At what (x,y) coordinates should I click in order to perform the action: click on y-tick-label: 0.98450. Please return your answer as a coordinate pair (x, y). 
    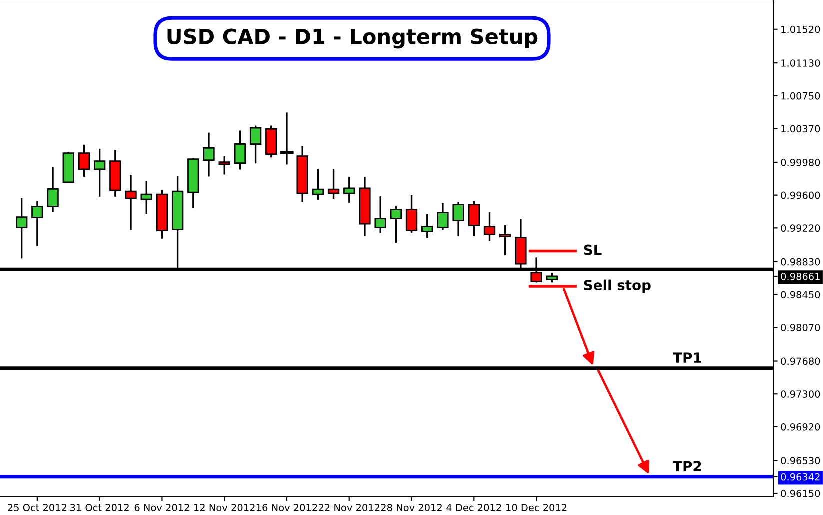
    Looking at the image, I should click on (800, 295).